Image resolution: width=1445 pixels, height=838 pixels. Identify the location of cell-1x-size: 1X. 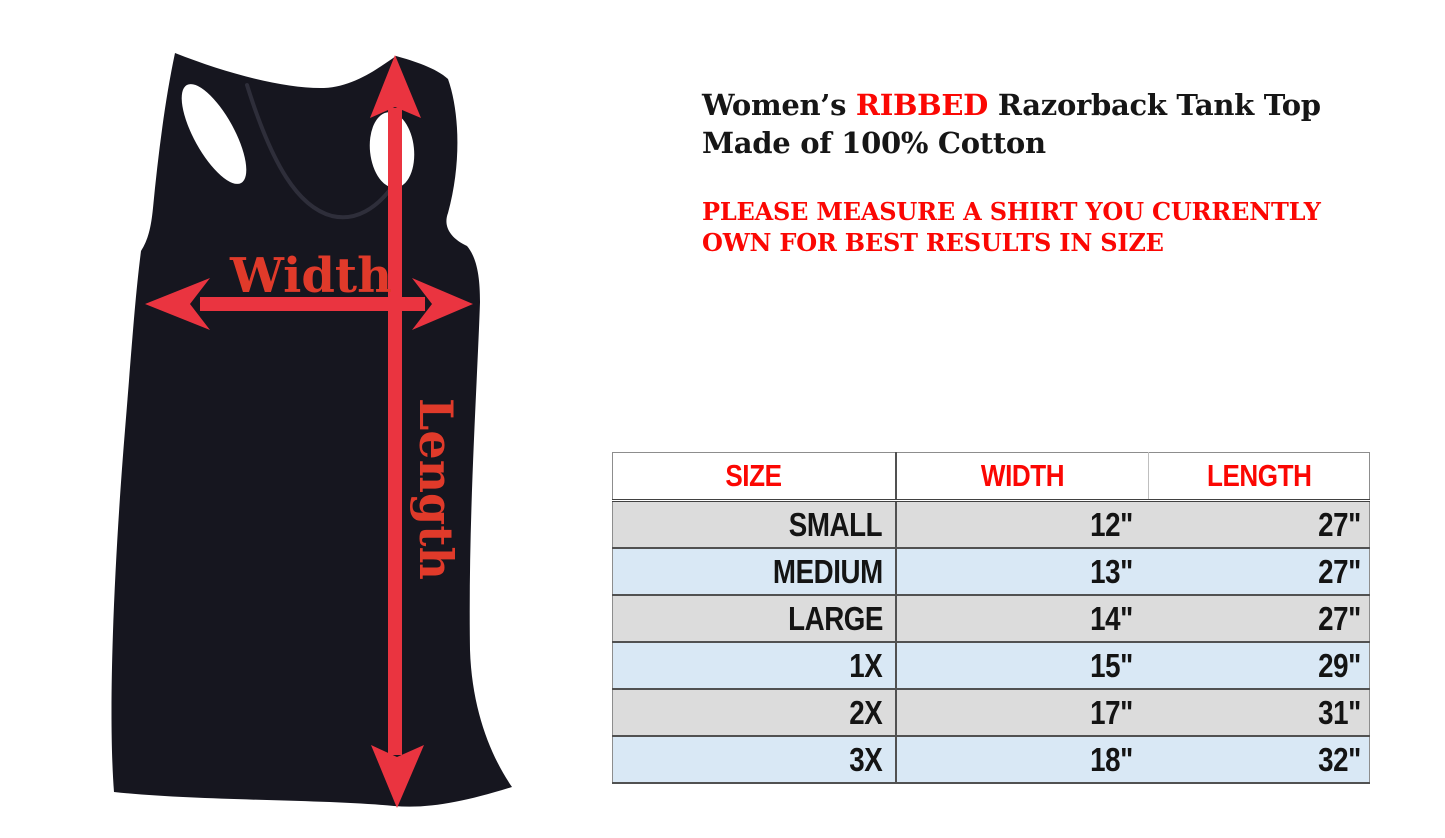
(754, 665).